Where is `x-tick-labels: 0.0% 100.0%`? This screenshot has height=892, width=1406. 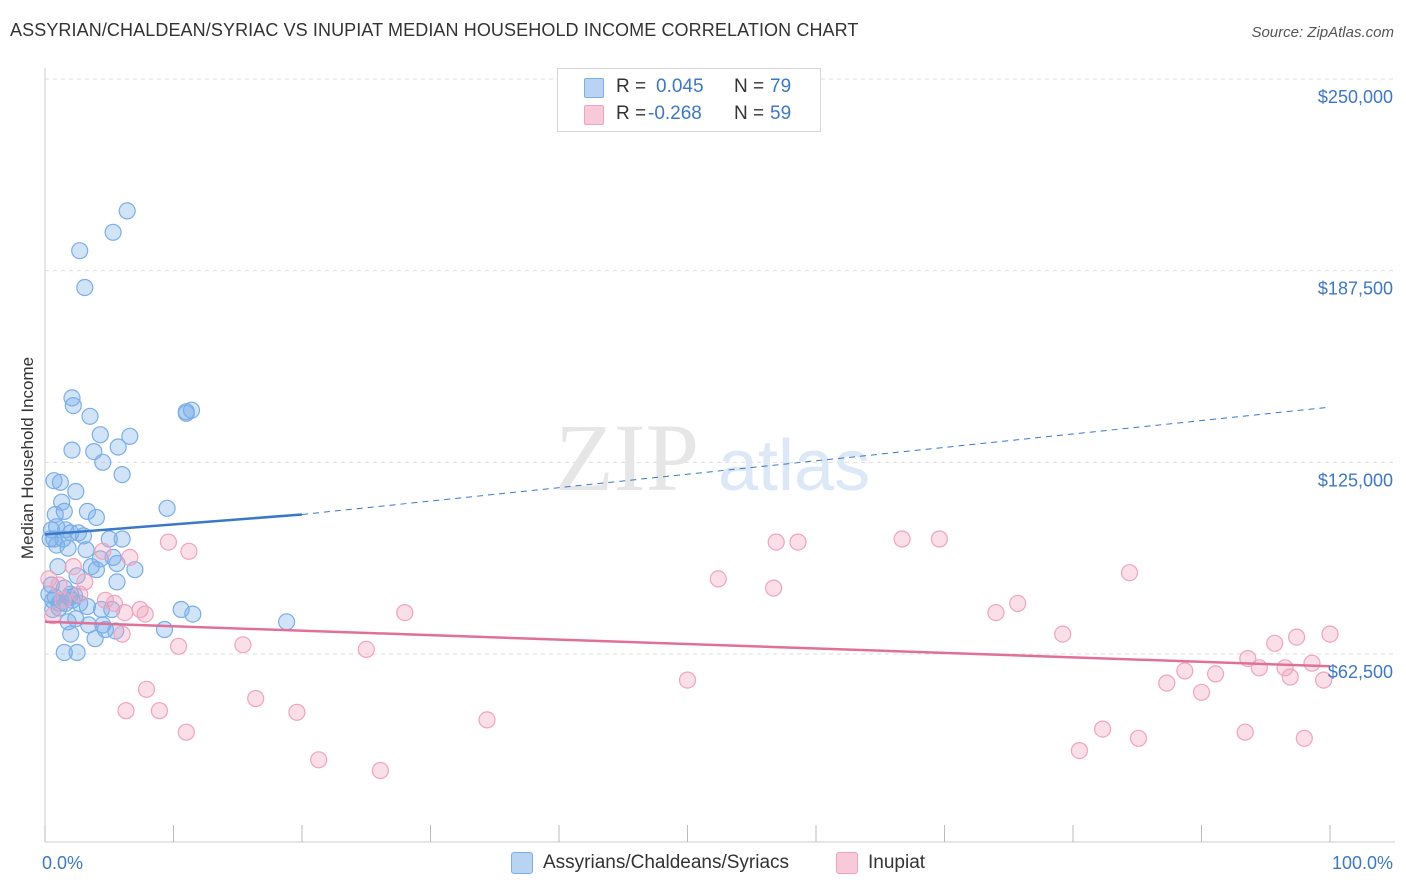
x-tick-labels: 0.0% 100.0% is located at coordinates (717, 863).